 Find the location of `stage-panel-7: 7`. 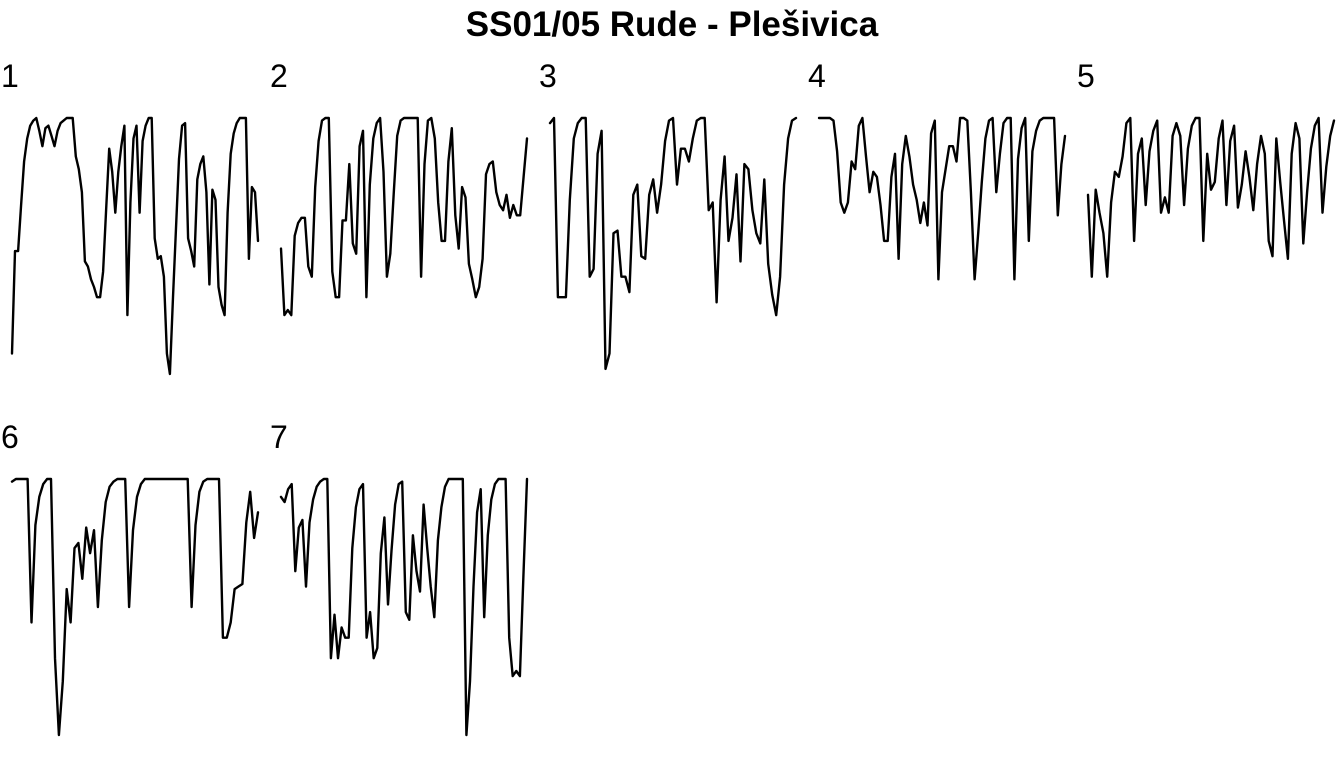

stage-panel-7: 7 is located at coordinates (399, 578).